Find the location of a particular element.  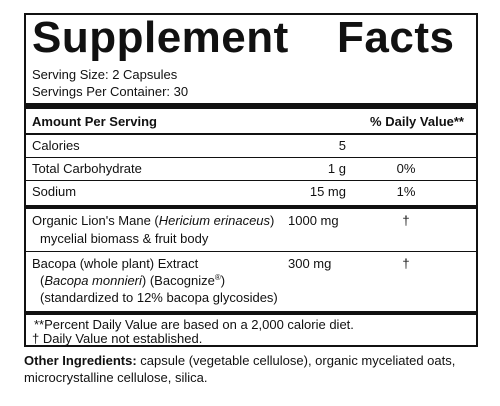

row-carbohydrate-dv: 0% is located at coordinates (406, 168).